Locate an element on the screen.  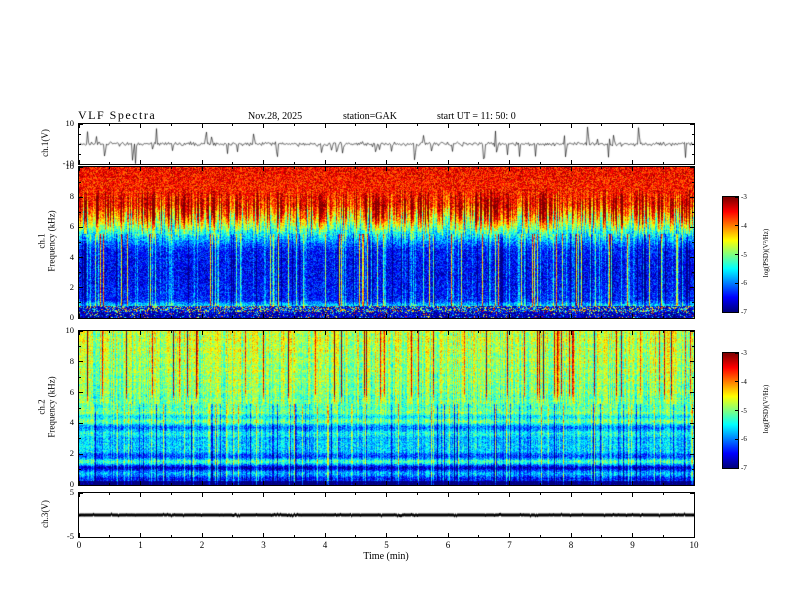
ch1-label-line: ch.1 is located at coordinates (41, 241).